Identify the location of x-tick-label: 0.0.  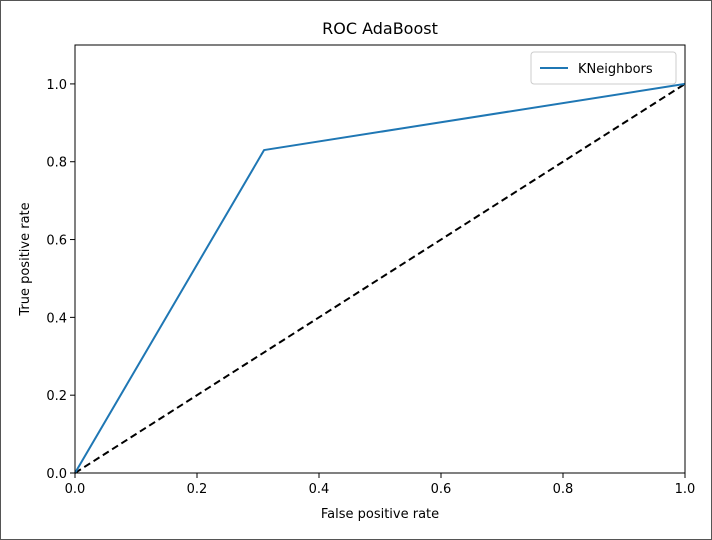
(75, 489).